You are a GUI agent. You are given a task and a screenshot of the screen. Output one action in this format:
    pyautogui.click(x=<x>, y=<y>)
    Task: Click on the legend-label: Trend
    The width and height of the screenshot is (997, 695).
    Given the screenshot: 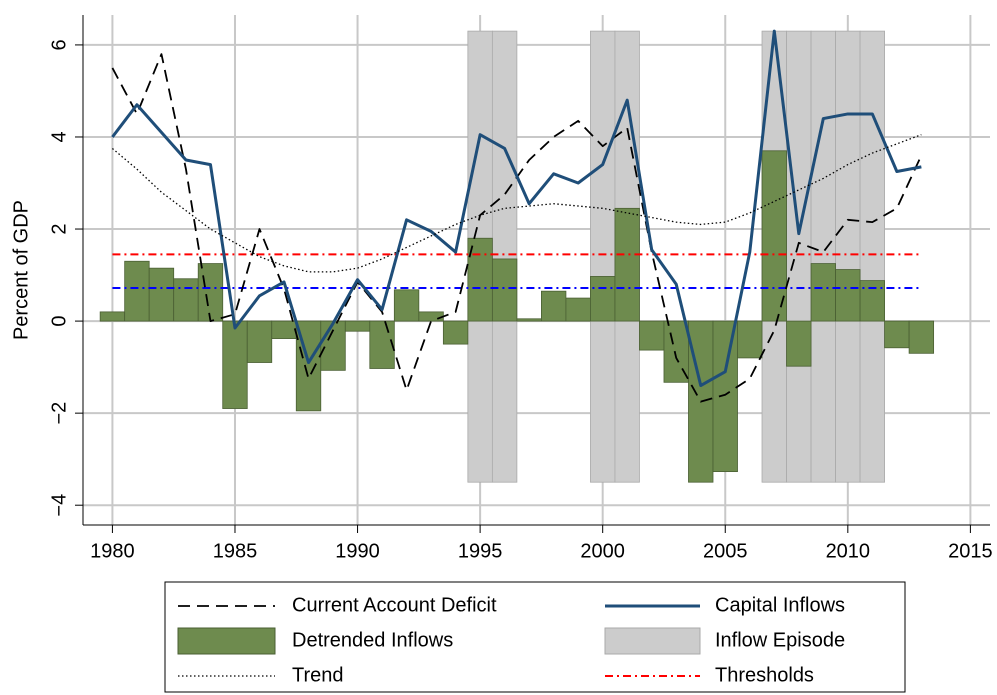 What is the action you would take?
    pyautogui.click(x=318, y=675)
    